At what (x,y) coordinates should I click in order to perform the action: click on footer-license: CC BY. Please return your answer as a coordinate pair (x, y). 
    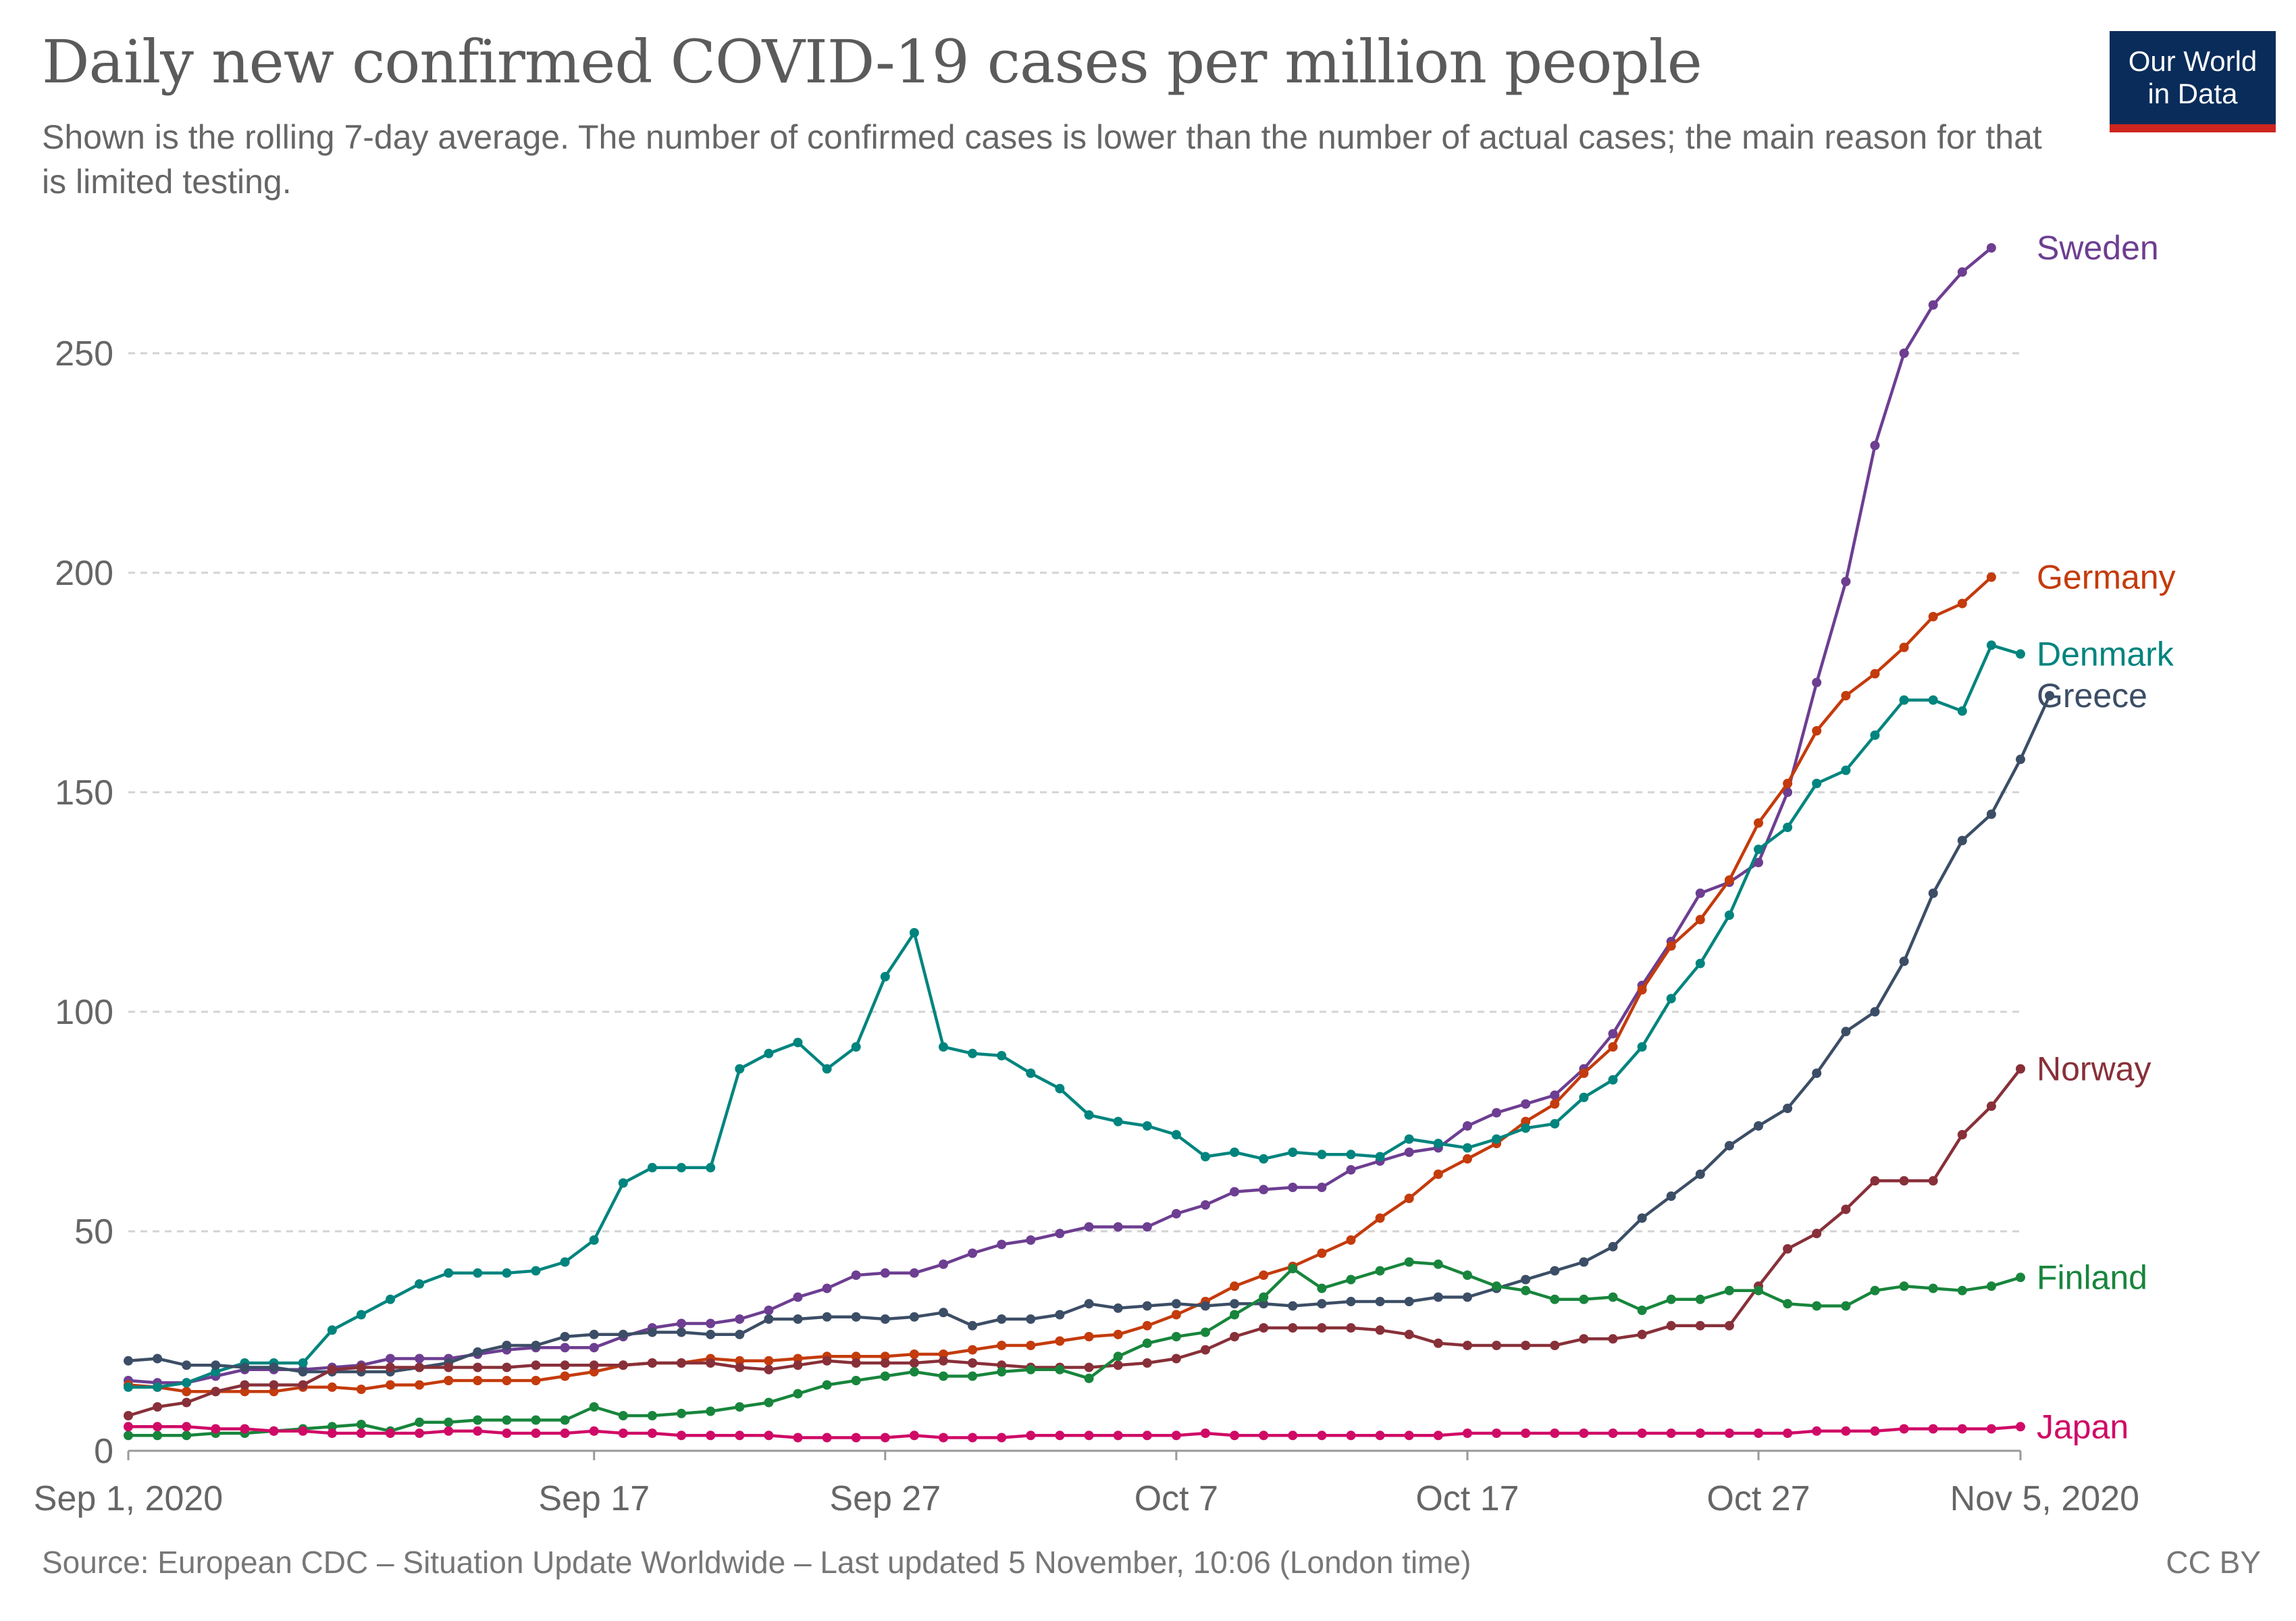
    Looking at the image, I should click on (2213, 1562).